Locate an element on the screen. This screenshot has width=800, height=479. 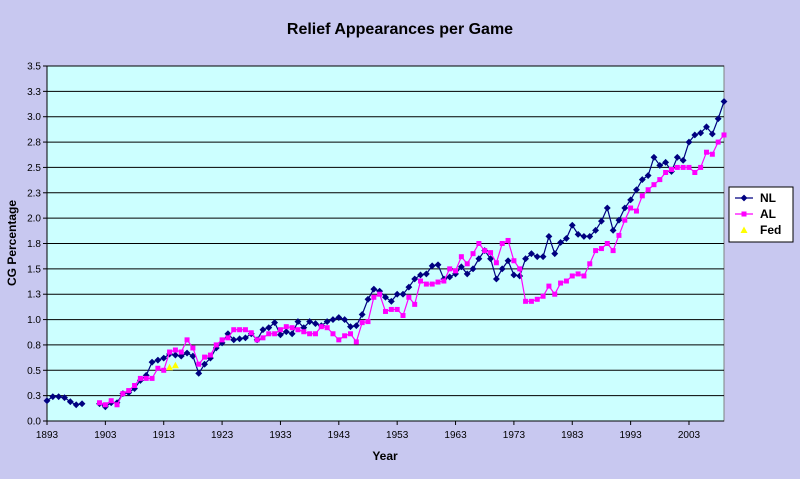
legend-marker-al is located at coordinates (744, 214).